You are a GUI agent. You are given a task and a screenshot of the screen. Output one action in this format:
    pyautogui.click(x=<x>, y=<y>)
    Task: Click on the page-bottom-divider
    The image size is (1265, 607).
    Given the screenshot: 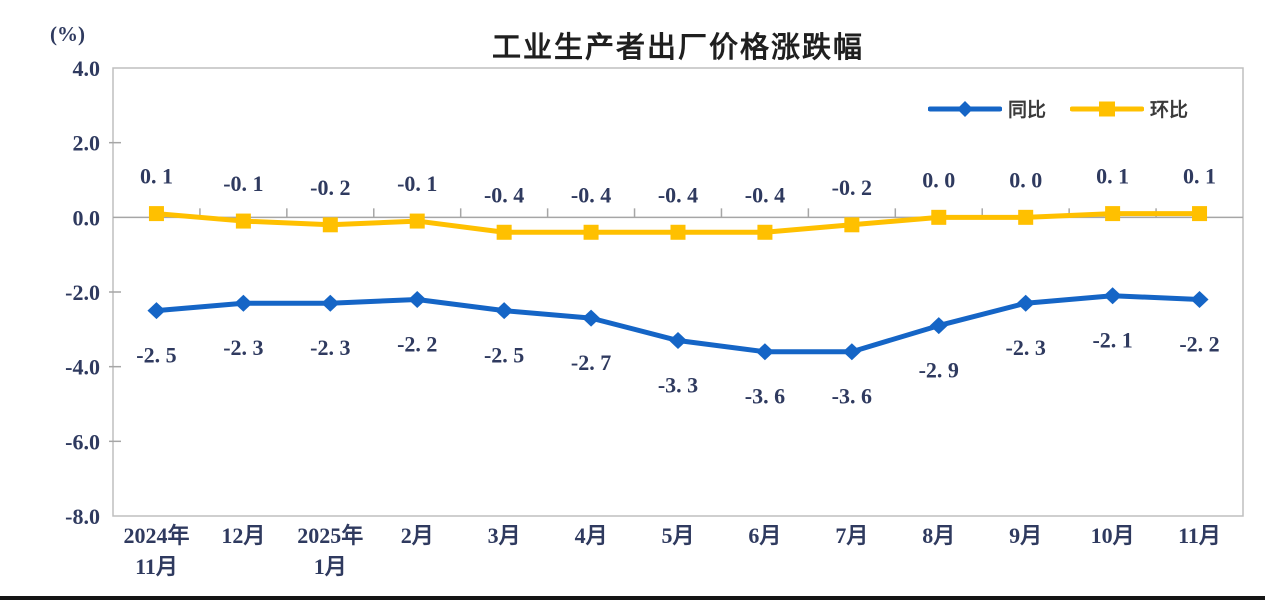 What is the action you would take?
    pyautogui.click(x=632, y=598)
    